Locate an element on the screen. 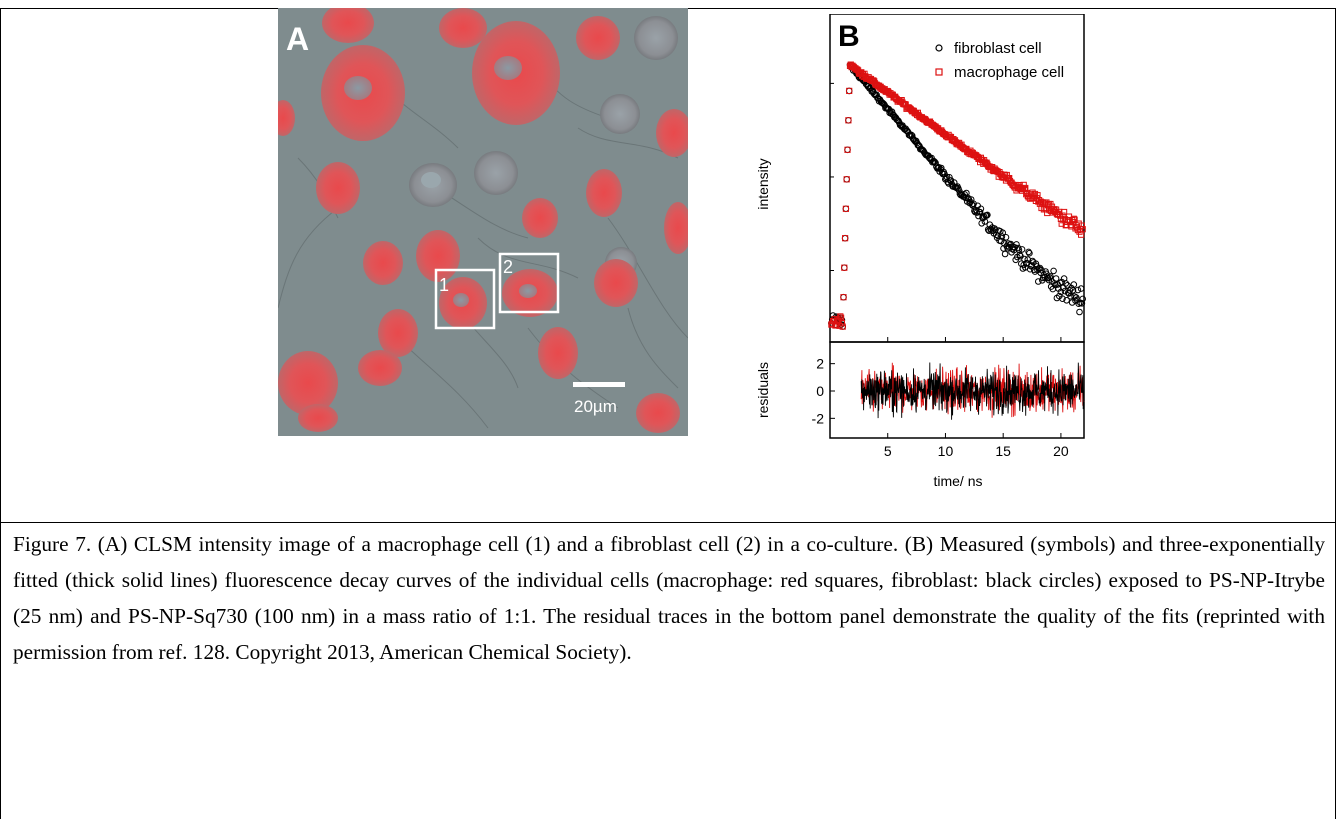  x-tick-label: 20 is located at coordinates (1061, 451).